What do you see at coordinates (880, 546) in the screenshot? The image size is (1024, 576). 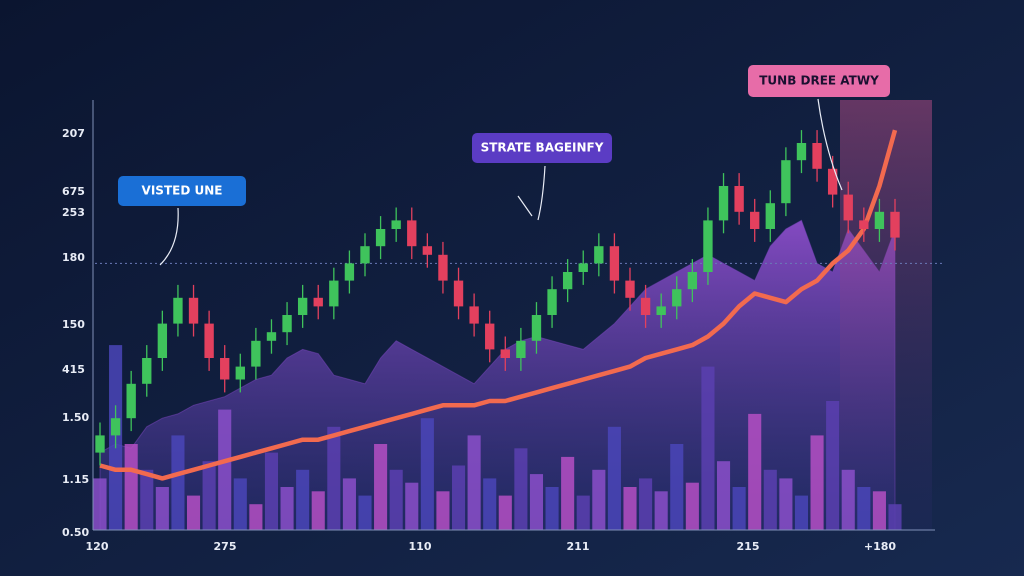 I see `x-axis-label: +180` at bounding box center [880, 546].